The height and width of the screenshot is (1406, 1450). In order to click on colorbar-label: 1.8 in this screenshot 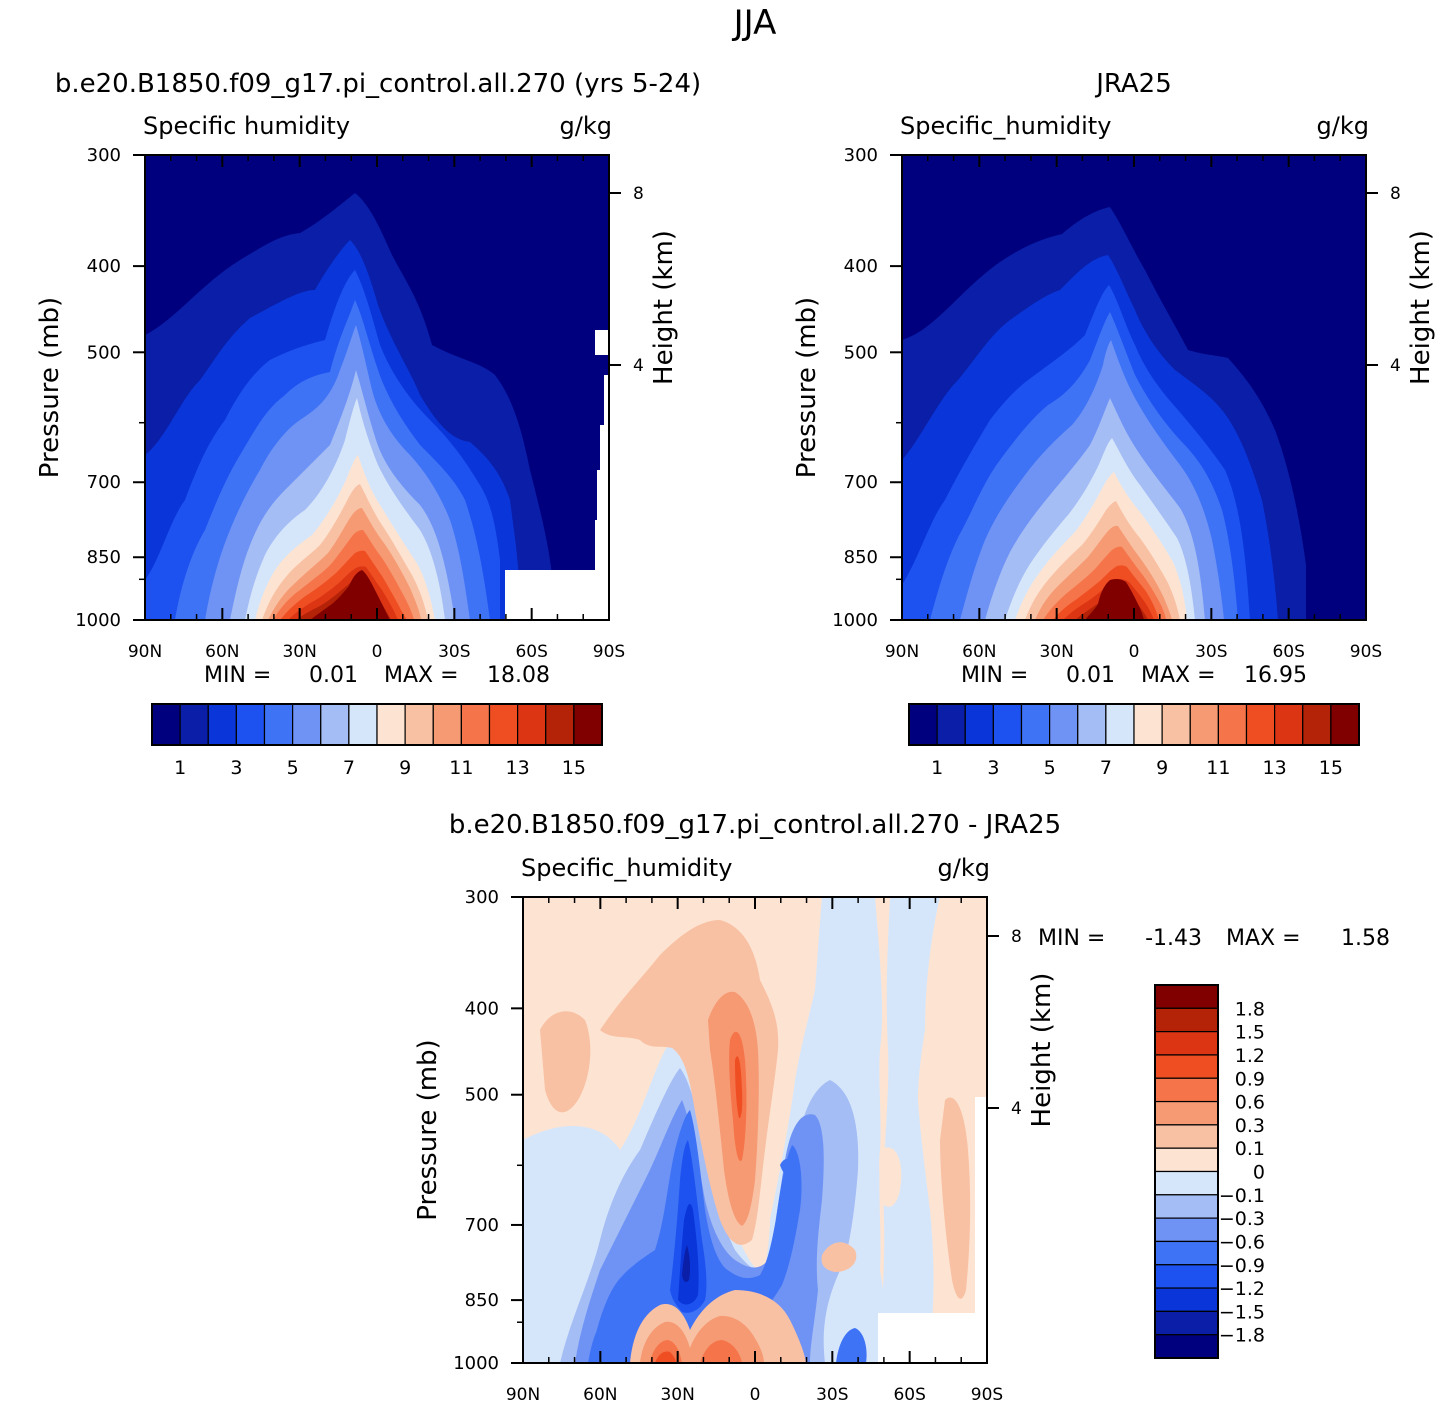, I will do `click(1250, 1009)`.